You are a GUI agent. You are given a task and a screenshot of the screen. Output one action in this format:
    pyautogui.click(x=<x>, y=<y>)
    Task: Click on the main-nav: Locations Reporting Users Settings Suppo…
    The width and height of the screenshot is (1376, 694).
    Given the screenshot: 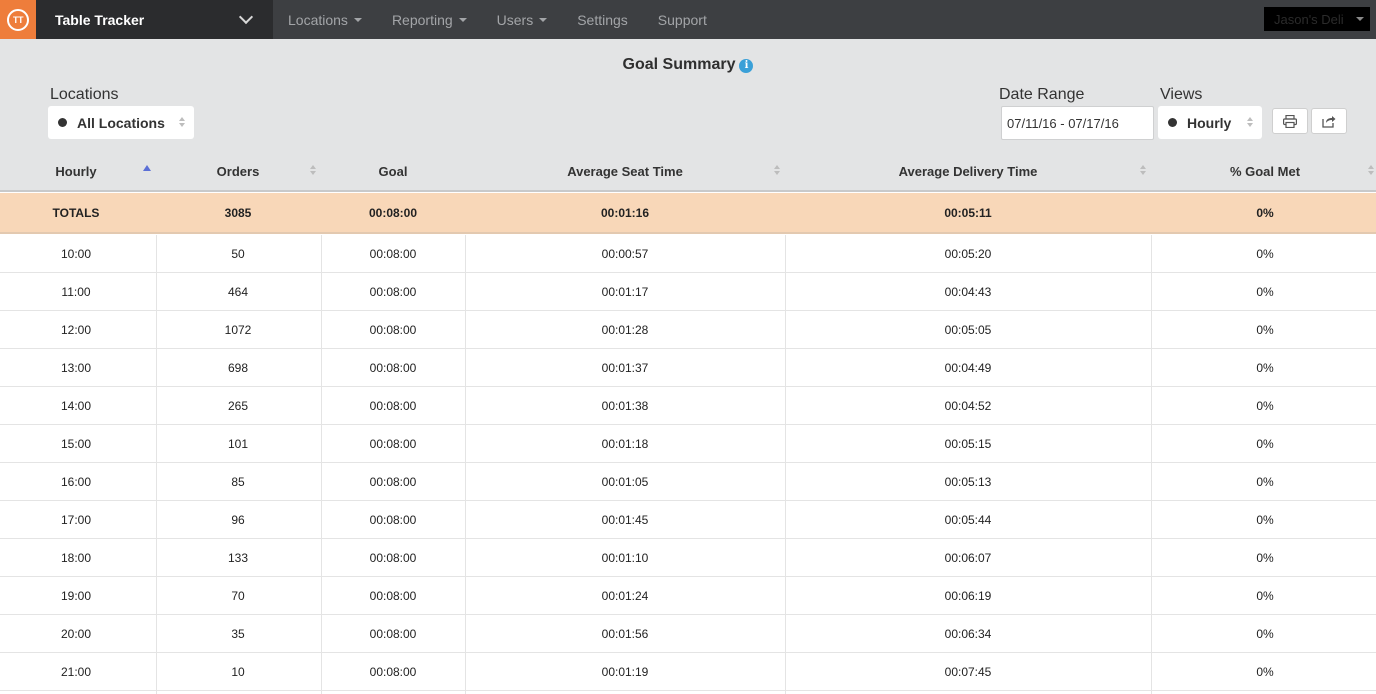 What is the action you would take?
    pyautogui.click(x=497, y=19)
    